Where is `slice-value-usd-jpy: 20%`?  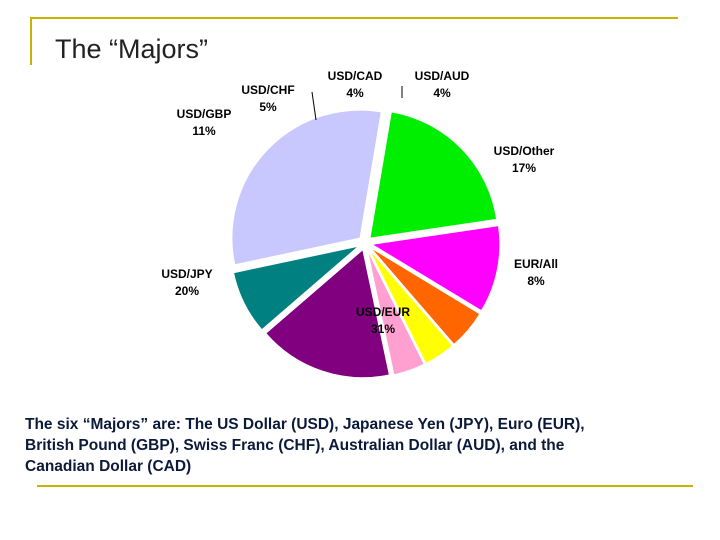 slice-value-usd-jpy: 20% is located at coordinates (187, 291).